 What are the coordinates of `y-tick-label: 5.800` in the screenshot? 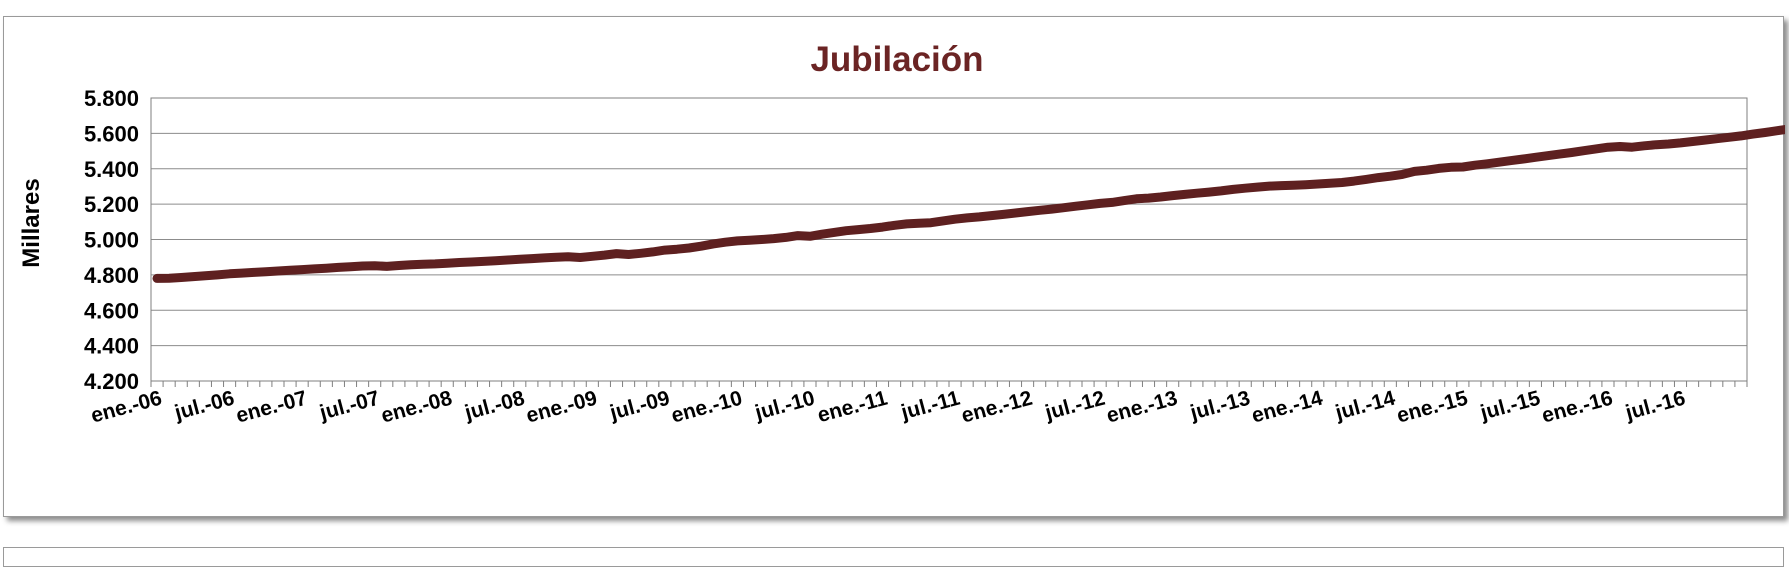 It's located at (111, 98).